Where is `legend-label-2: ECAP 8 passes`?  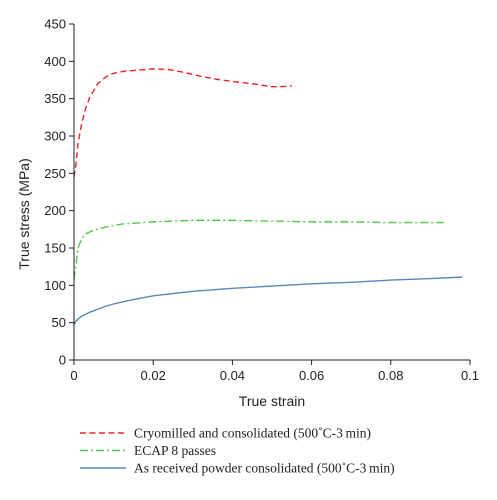
legend-label-2: ECAP 8 passes is located at coordinates (175, 450).